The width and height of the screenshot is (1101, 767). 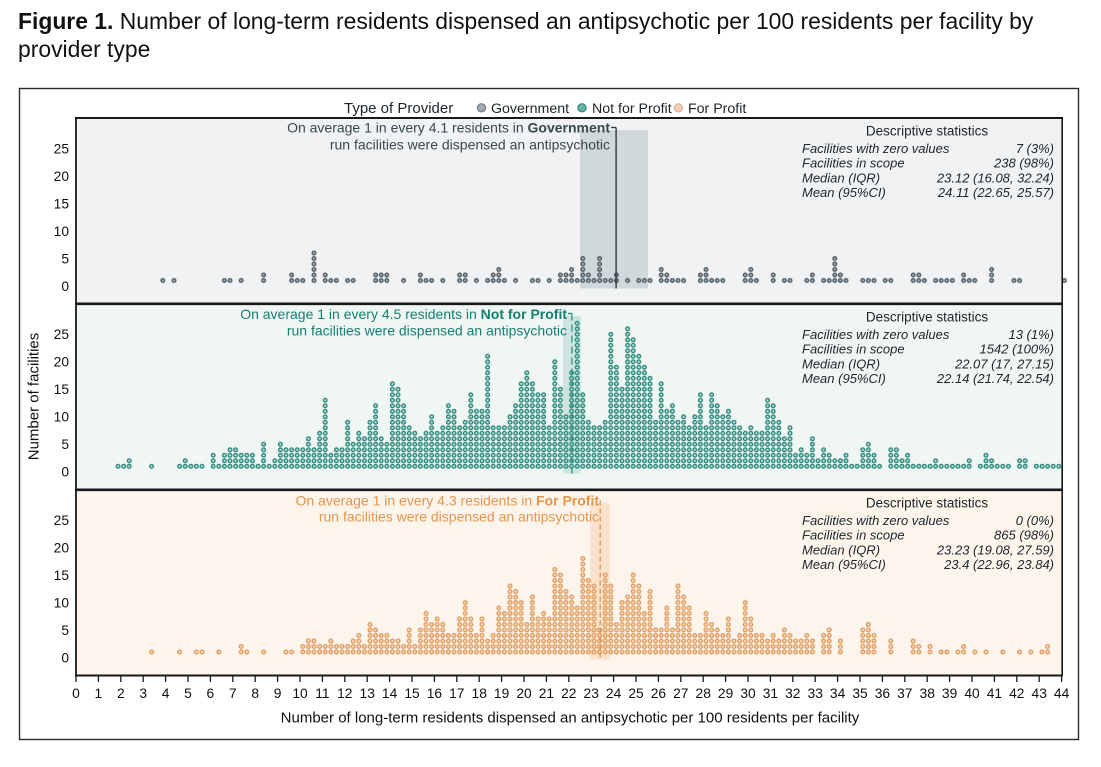 I want to click on svg-text: 16, so click(x=435, y=693).